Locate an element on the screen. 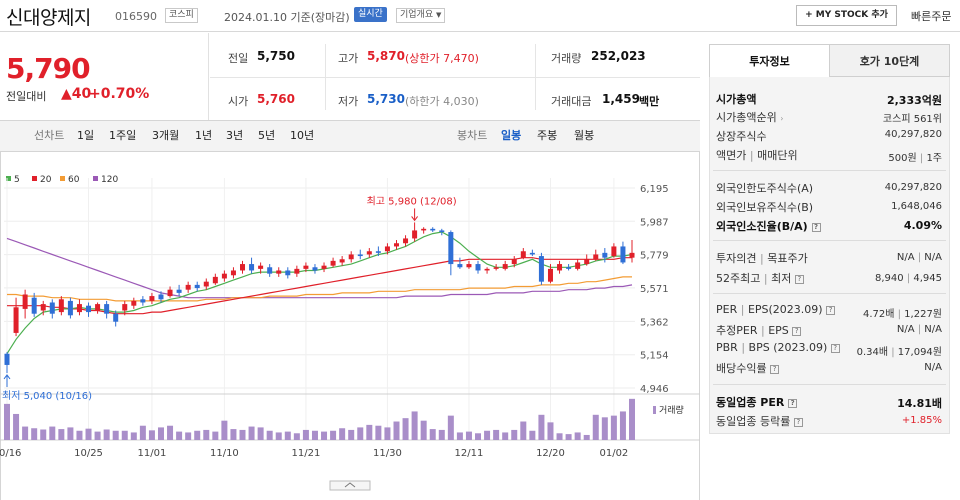 This screenshot has width=960, height=500. high-value: 5,870 is located at coordinates (386, 56).